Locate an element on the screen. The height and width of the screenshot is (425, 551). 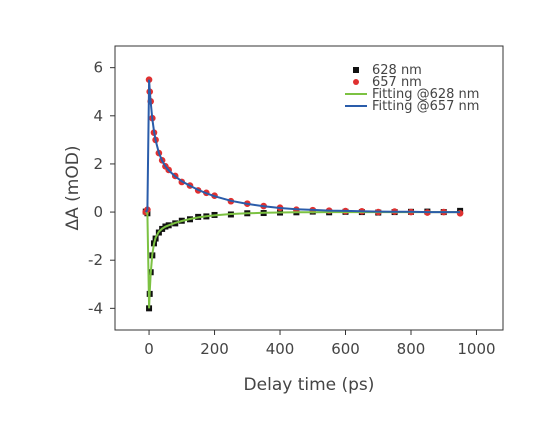
legend-label: Fitting @628 nm is located at coordinates (425, 94).